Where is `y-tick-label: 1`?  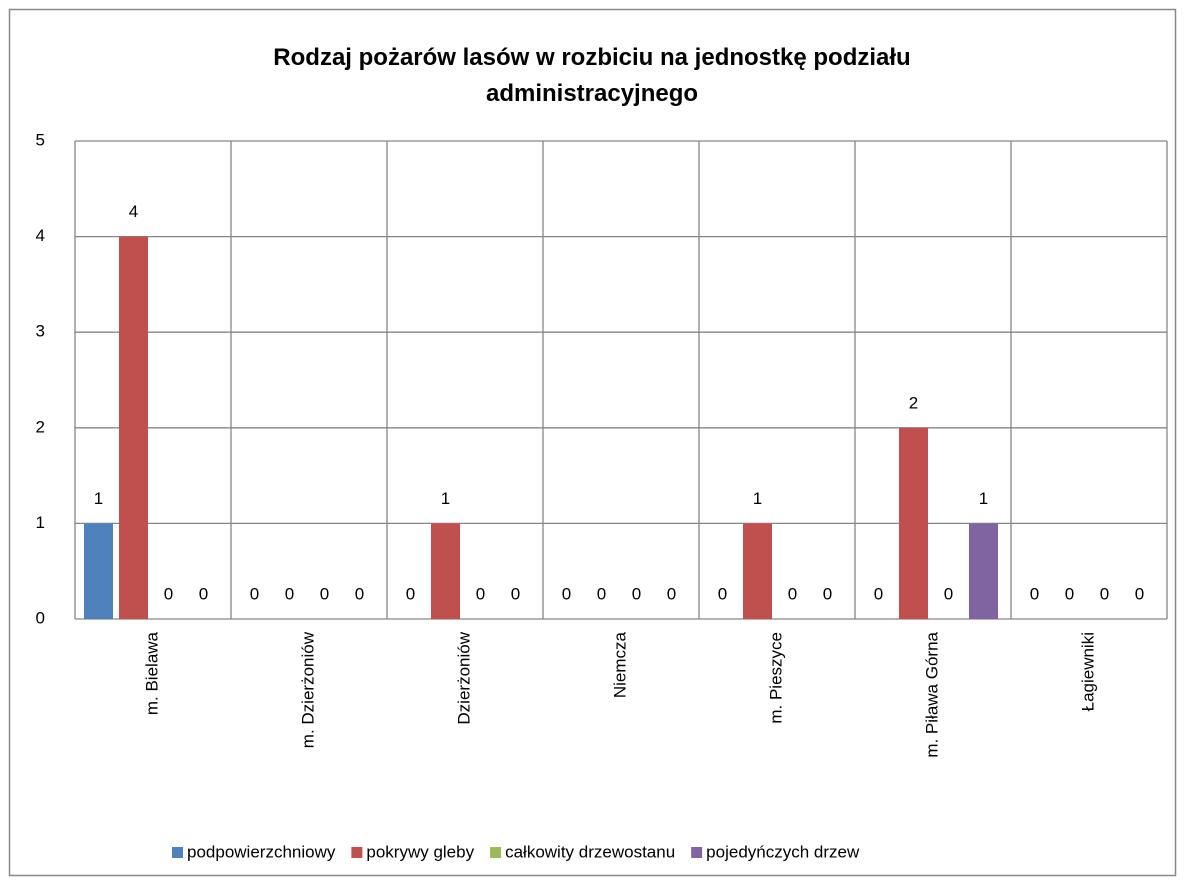 y-tick-label: 1 is located at coordinates (40, 522).